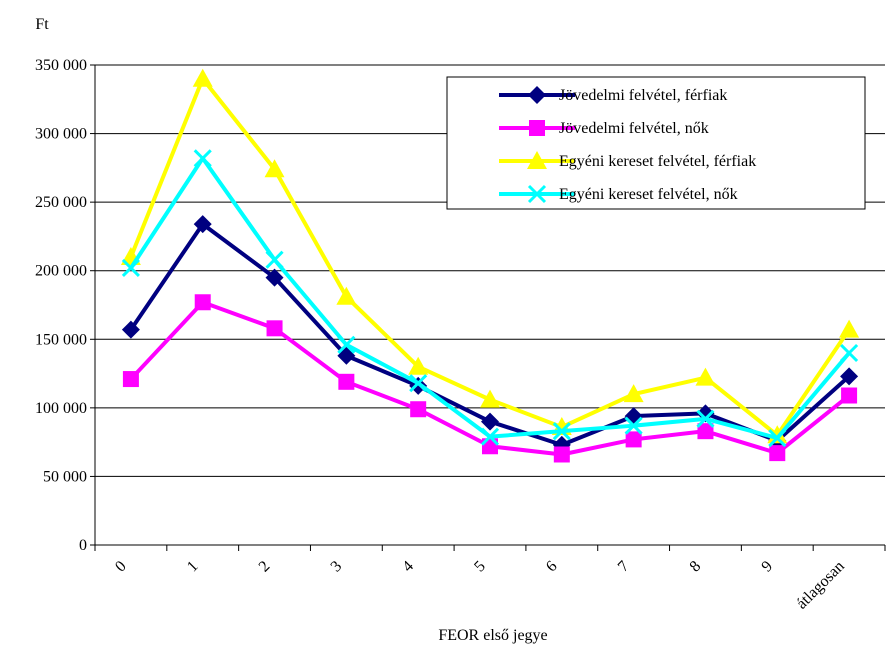 The image size is (888, 646). What do you see at coordinates (648, 194) in the screenshot?
I see `legend-label: Egyéni kereset felvétel, nők` at bounding box center [648, 194].